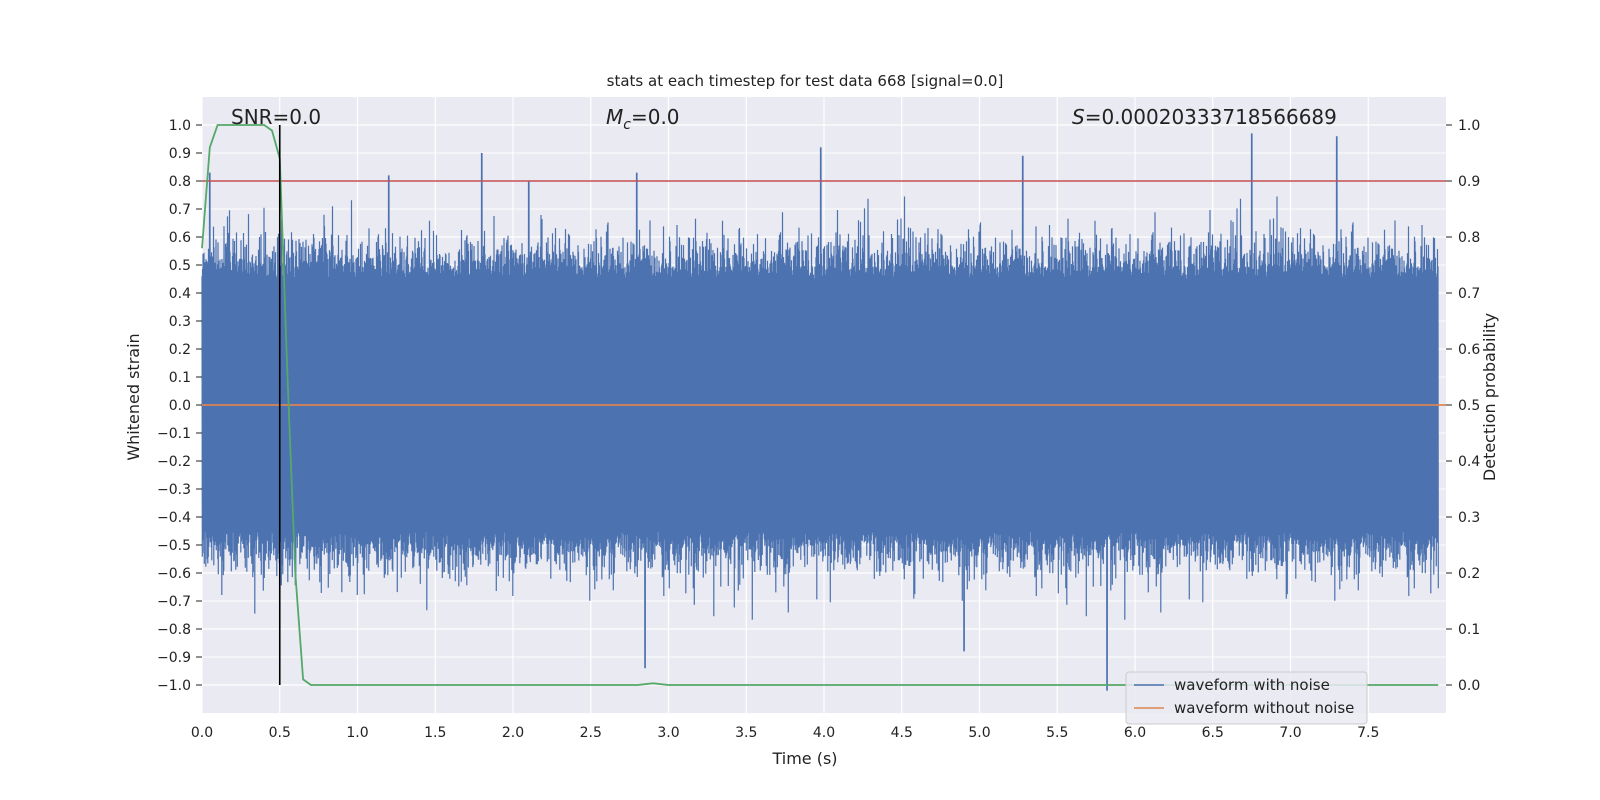 The width and height of the screenshot is (1600, 800). I want to click on left-y-tick-label: −0.9, so click(174, 658).